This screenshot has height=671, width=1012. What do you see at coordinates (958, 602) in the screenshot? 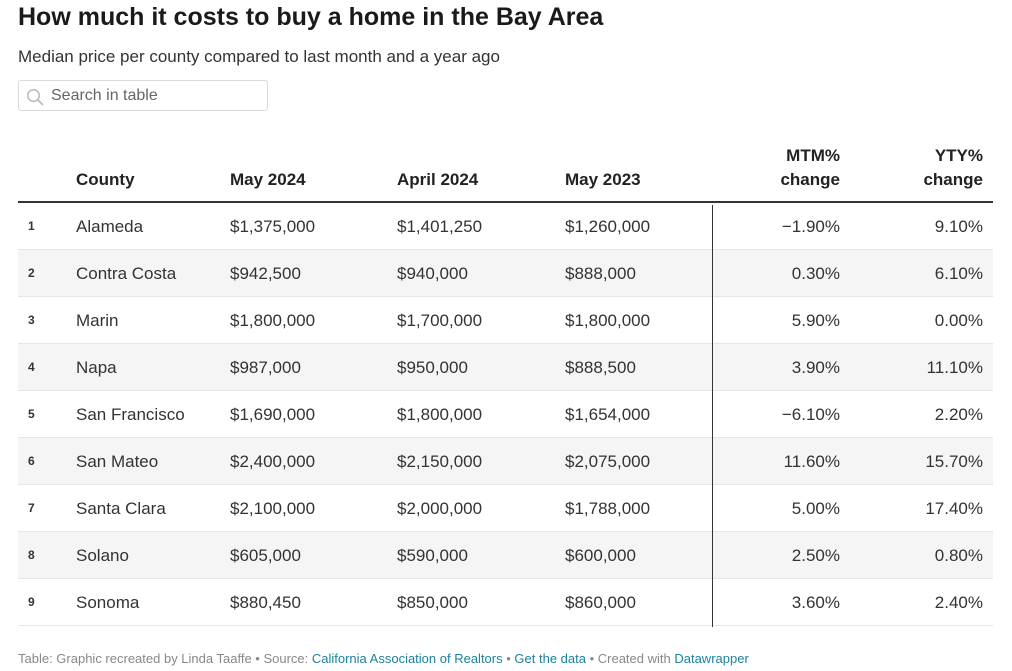
I see `yty-change-cell: 2.40%` at bounding box center [958, 602].